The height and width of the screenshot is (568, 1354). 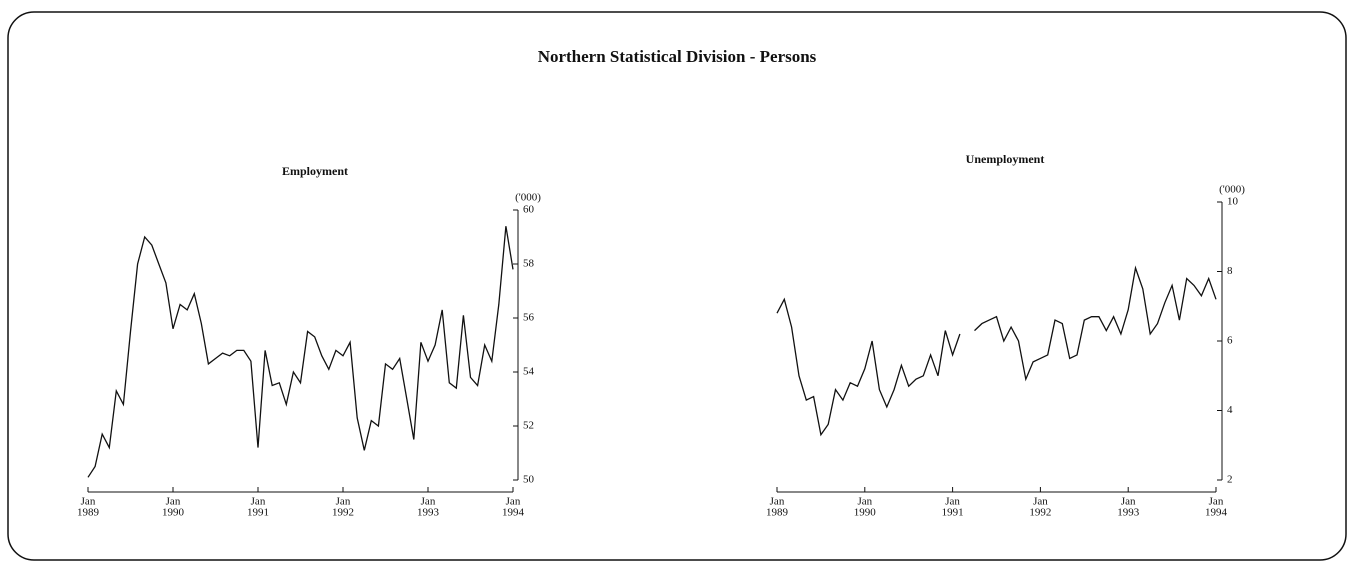 What do you see at coordinates (315, 171) in the screenshot?
I see `chart-title: Employment` at bounding box center [315, 171].